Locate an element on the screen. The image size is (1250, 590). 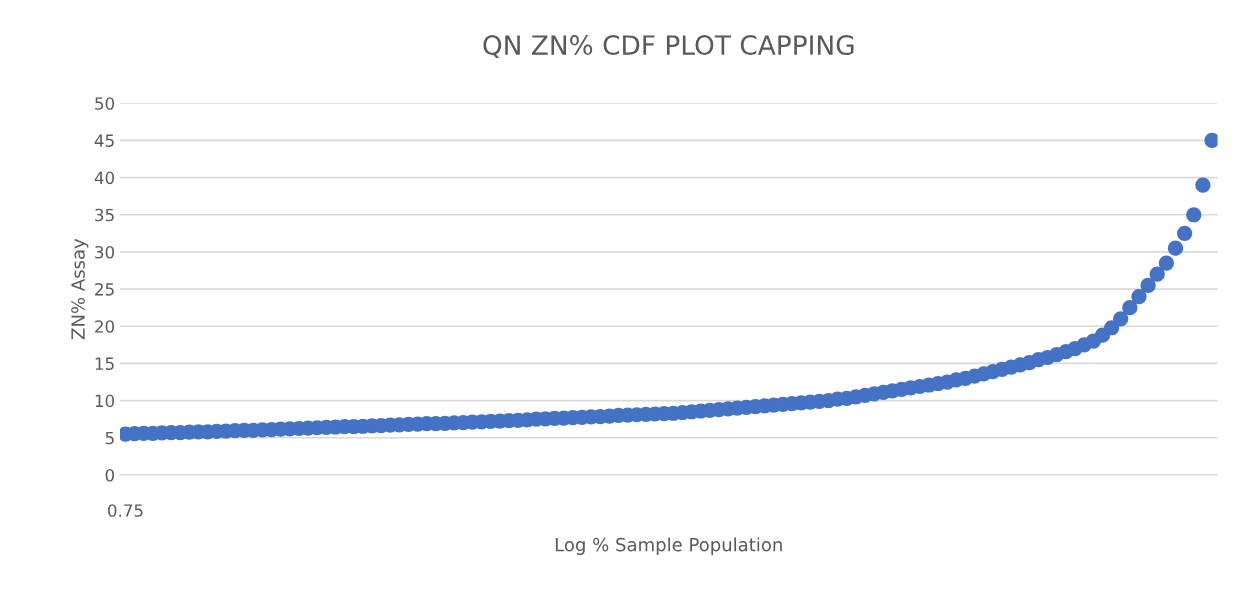
y-tick-label: 45 is located at coordinates (104, 140).